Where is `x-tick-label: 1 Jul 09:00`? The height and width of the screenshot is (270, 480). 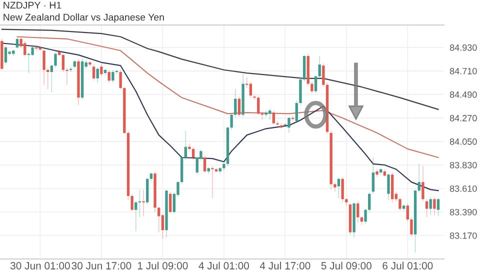 x-tick-label: 1 Jul 09:00 is located at coordinates (163, 266).